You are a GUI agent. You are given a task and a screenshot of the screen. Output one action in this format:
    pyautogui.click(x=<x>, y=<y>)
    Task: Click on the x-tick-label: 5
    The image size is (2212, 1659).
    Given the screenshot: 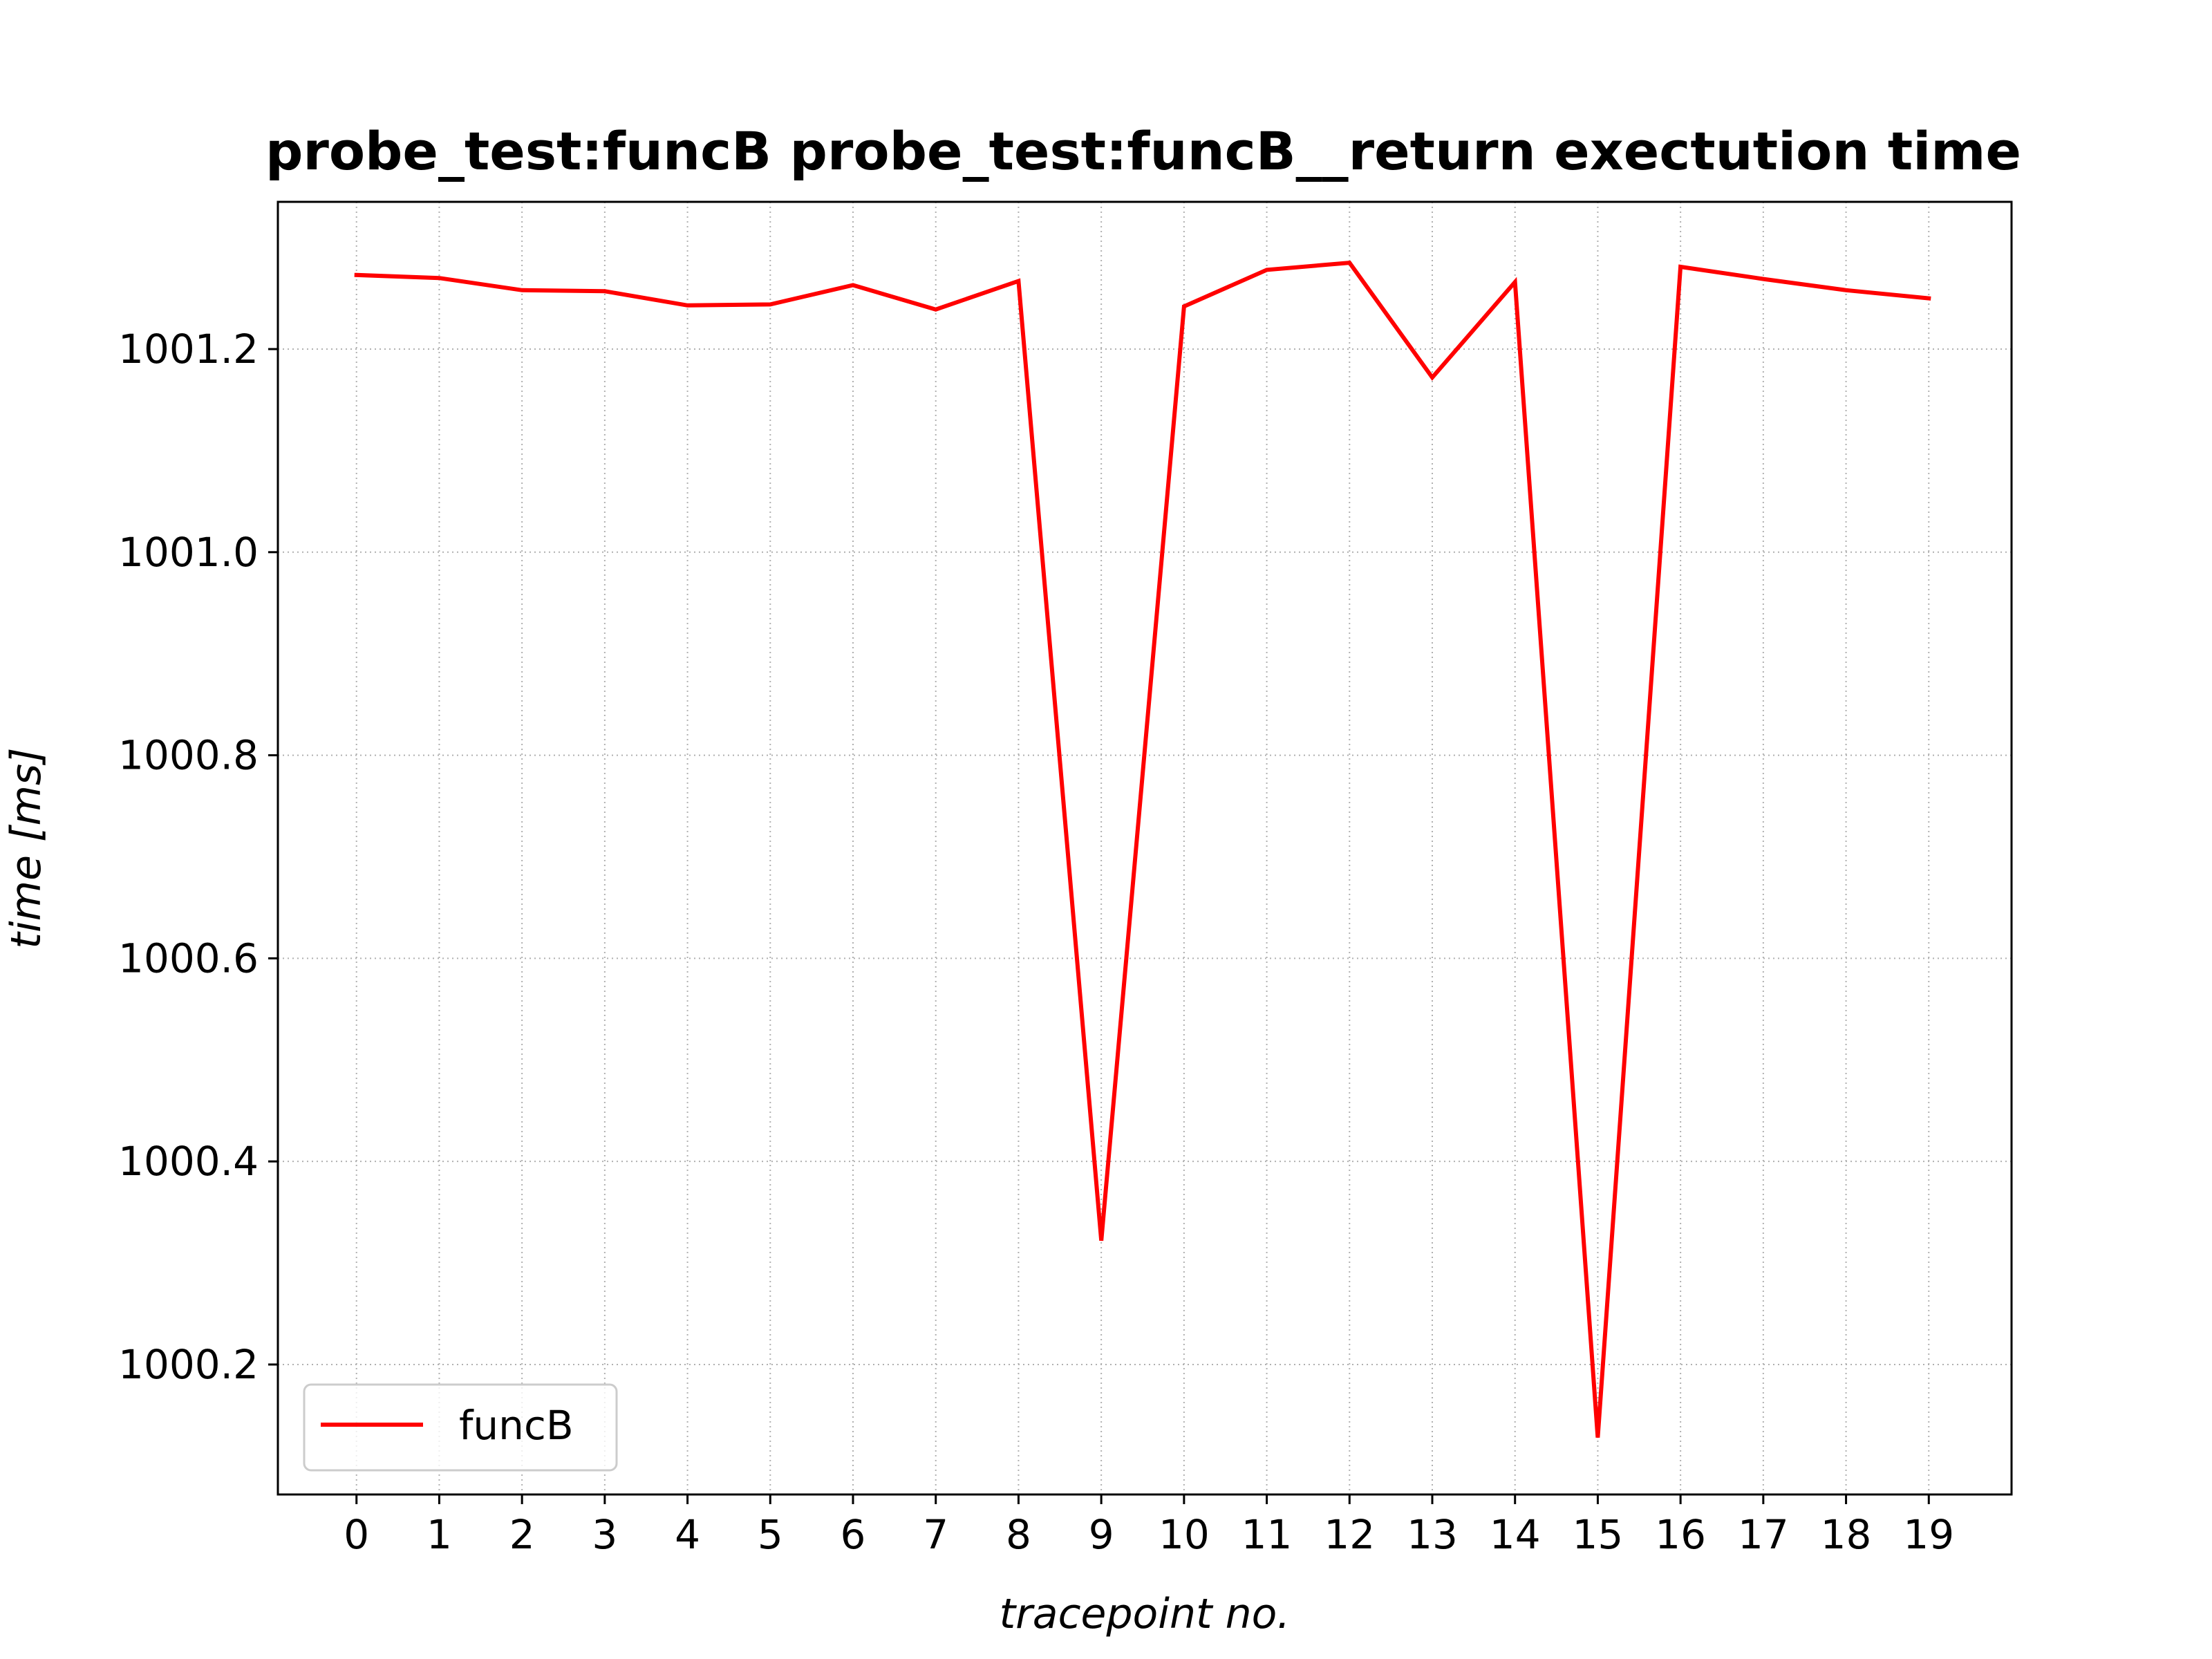 What is the action you would take?
    pyautogui.click(x=770, y=1535)
    